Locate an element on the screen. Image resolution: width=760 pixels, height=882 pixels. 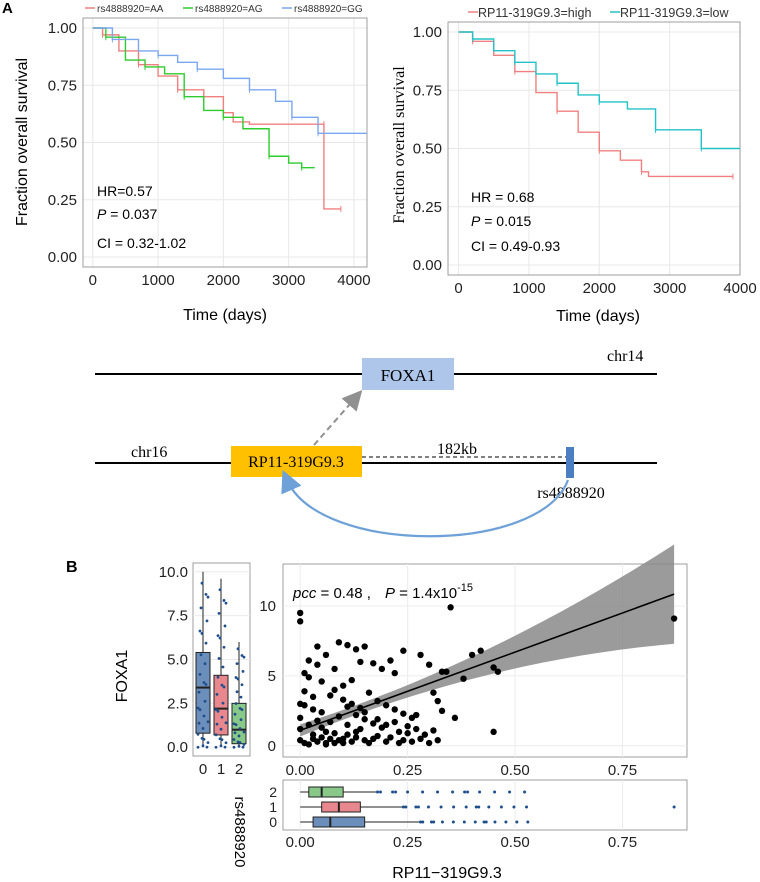
snp-marker is located at coordinates (570, 462).